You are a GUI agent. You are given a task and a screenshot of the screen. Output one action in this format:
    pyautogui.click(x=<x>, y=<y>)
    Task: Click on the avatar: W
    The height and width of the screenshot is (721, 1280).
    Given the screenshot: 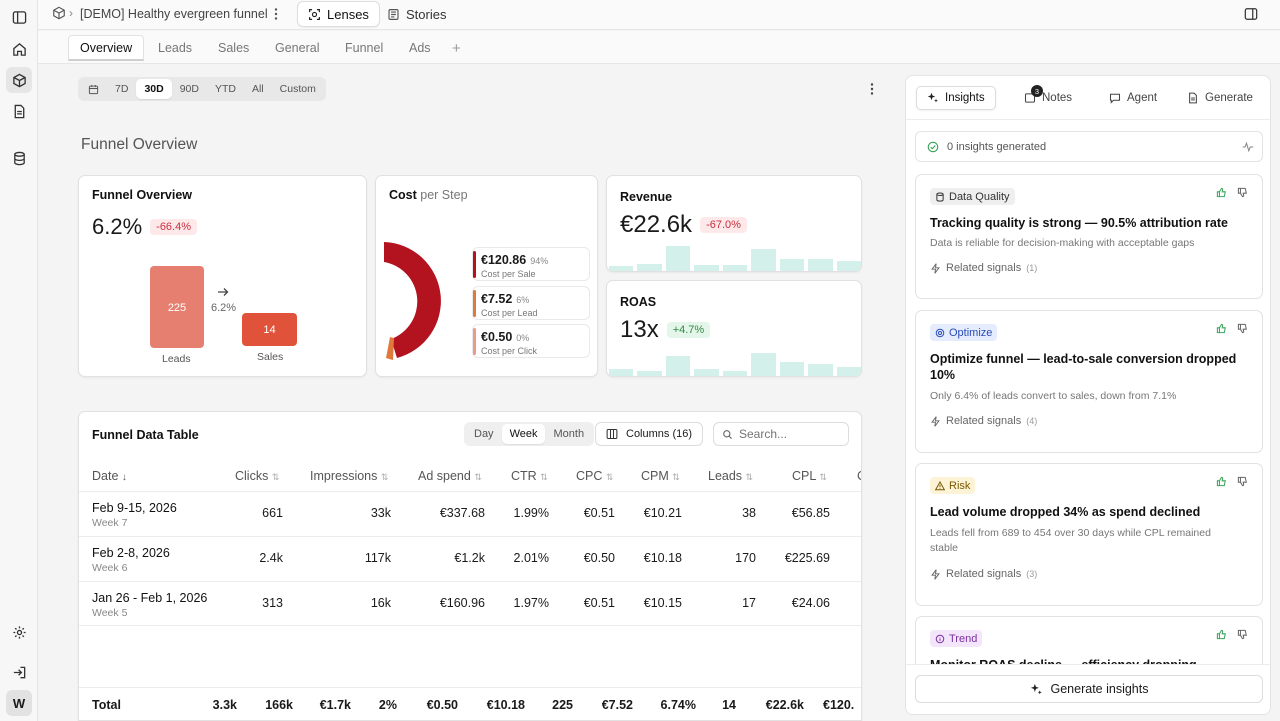 What is the action you would take?
    pyautogui.click(x=19, y=703)
    